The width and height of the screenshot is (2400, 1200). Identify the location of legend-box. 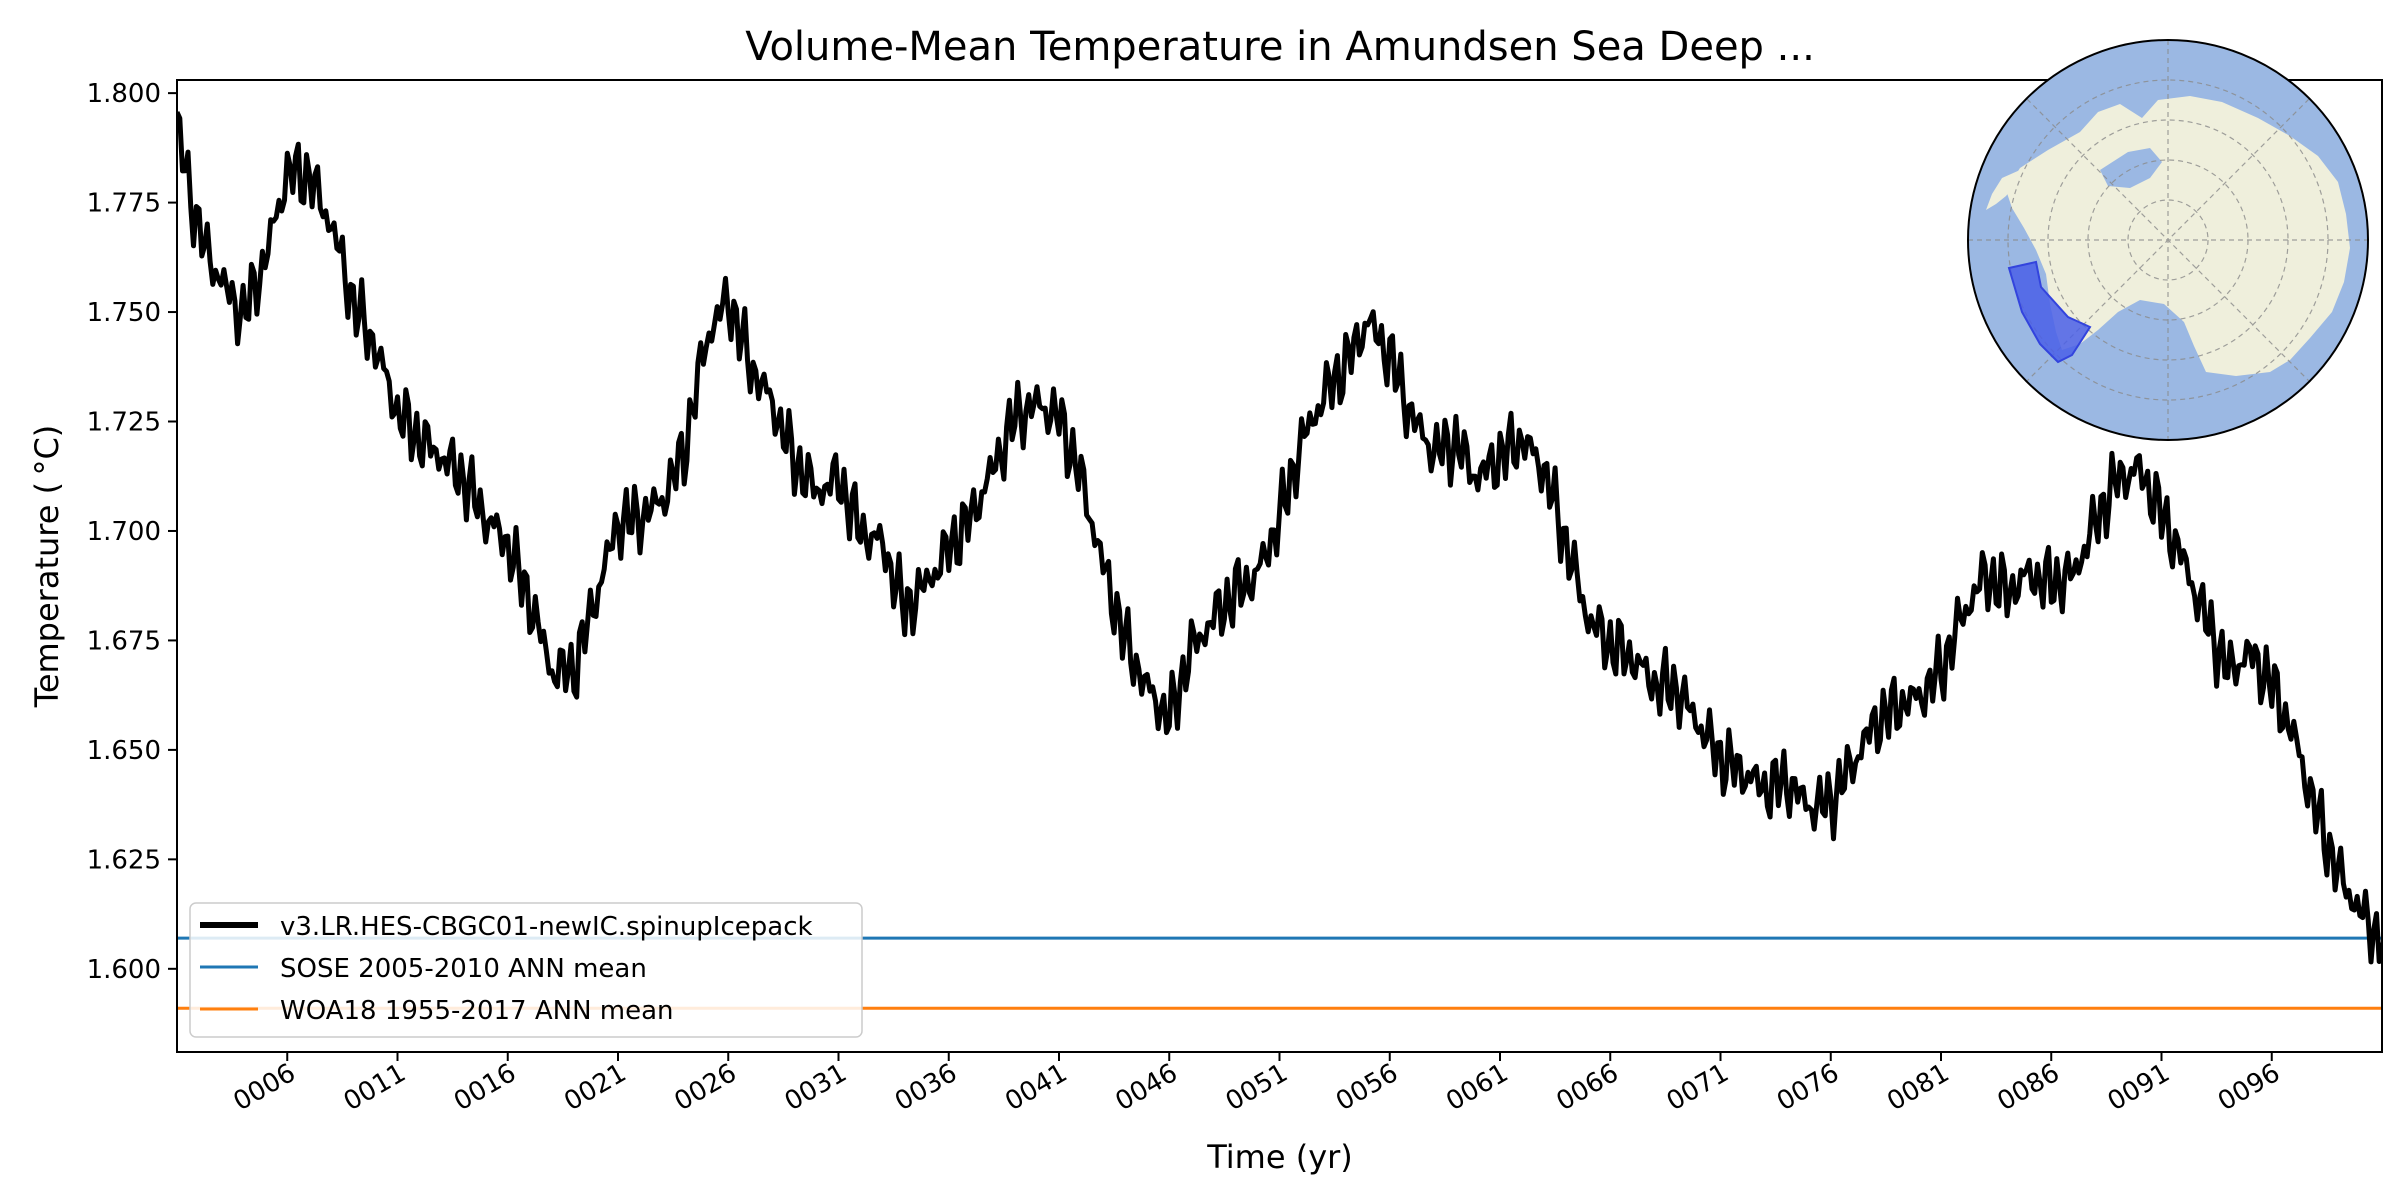
(526, 970).